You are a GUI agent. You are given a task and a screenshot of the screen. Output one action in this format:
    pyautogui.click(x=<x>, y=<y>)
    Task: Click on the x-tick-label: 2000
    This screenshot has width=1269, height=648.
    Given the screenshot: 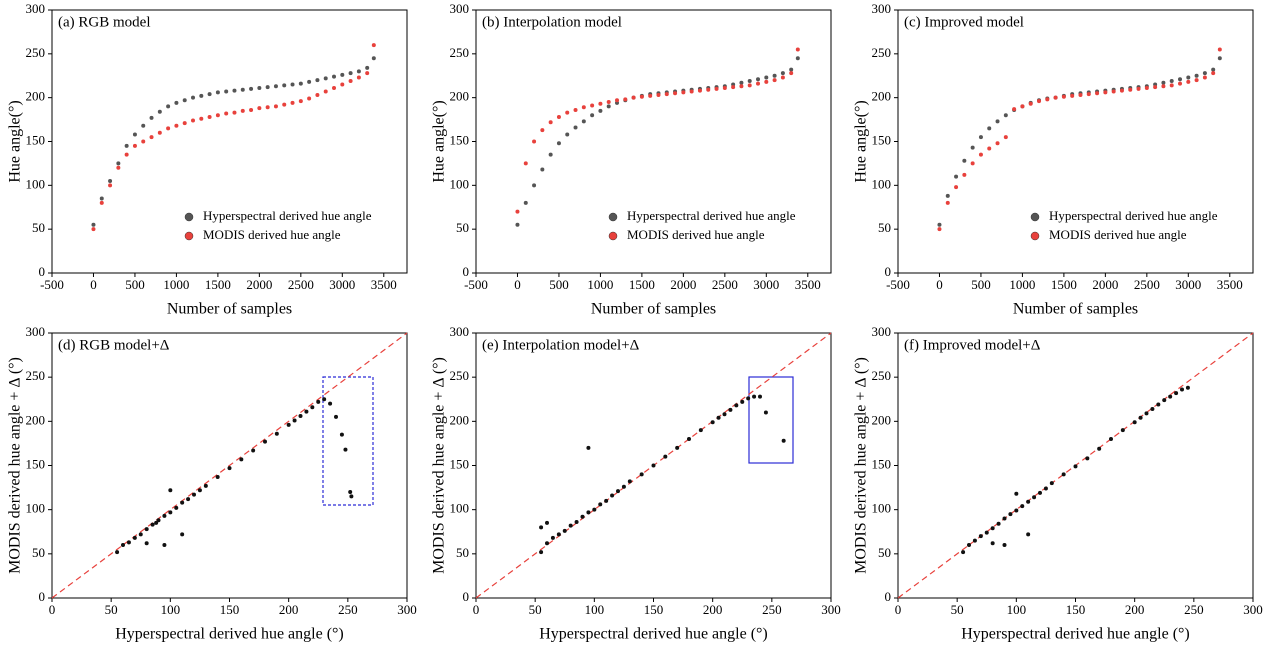 What is the action you would take?
    pyautogui.click(x=1105, y=284)
    